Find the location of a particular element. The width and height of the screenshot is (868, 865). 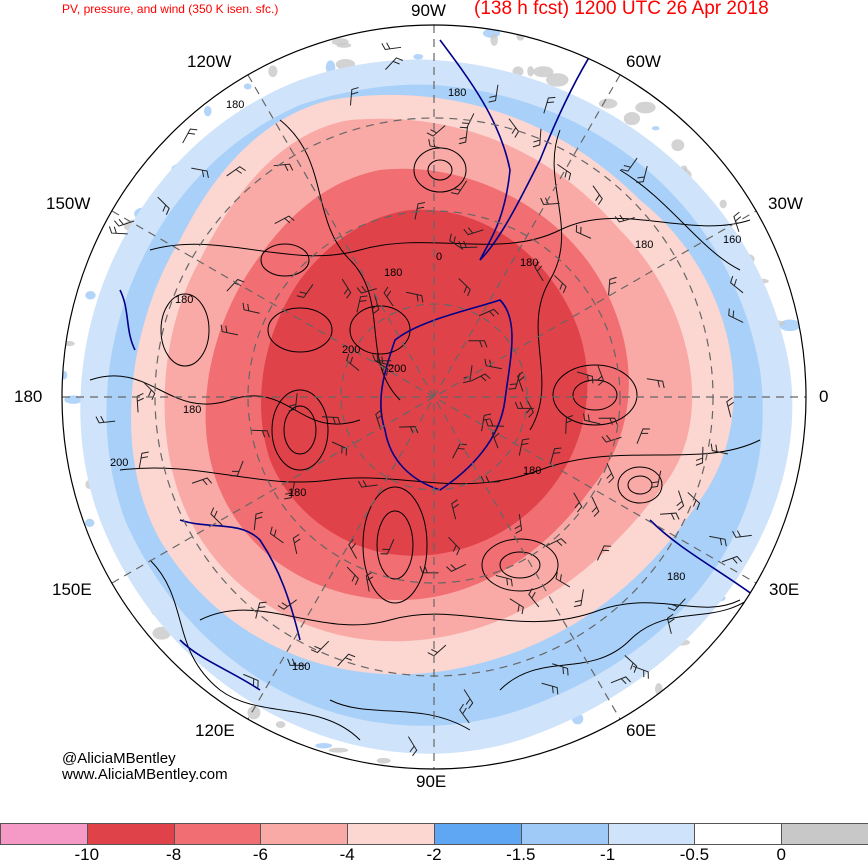

lon-label-120e: 120E is located at coordinates (215, 730).